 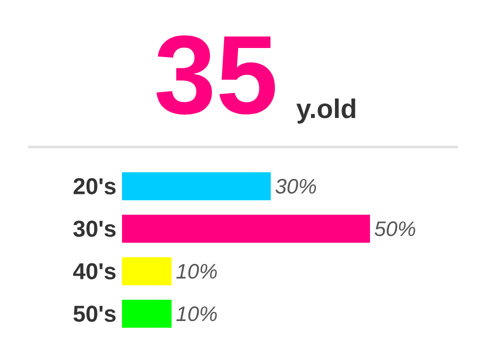 What do you see at coordinates (215, 75) in the screenshot?
I see `chart-title: 35` at bounding box center [215, 75].